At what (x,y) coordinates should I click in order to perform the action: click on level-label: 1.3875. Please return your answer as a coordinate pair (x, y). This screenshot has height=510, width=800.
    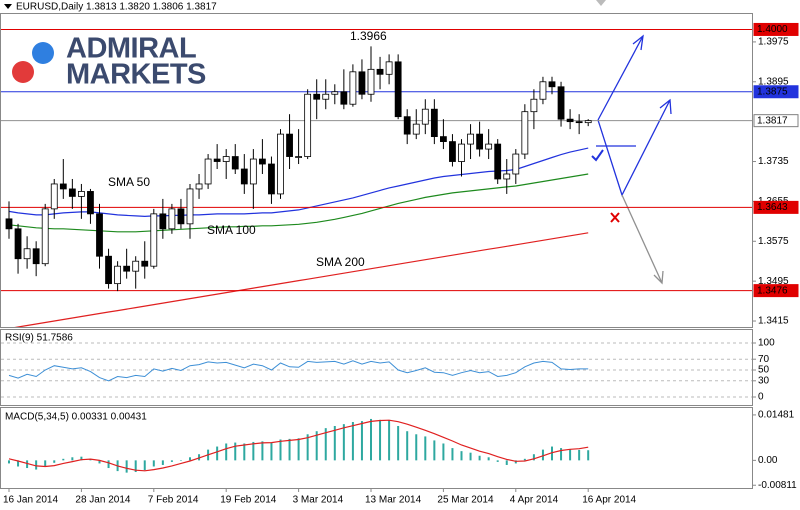
    Looking at the image, I should click on (772, 91).